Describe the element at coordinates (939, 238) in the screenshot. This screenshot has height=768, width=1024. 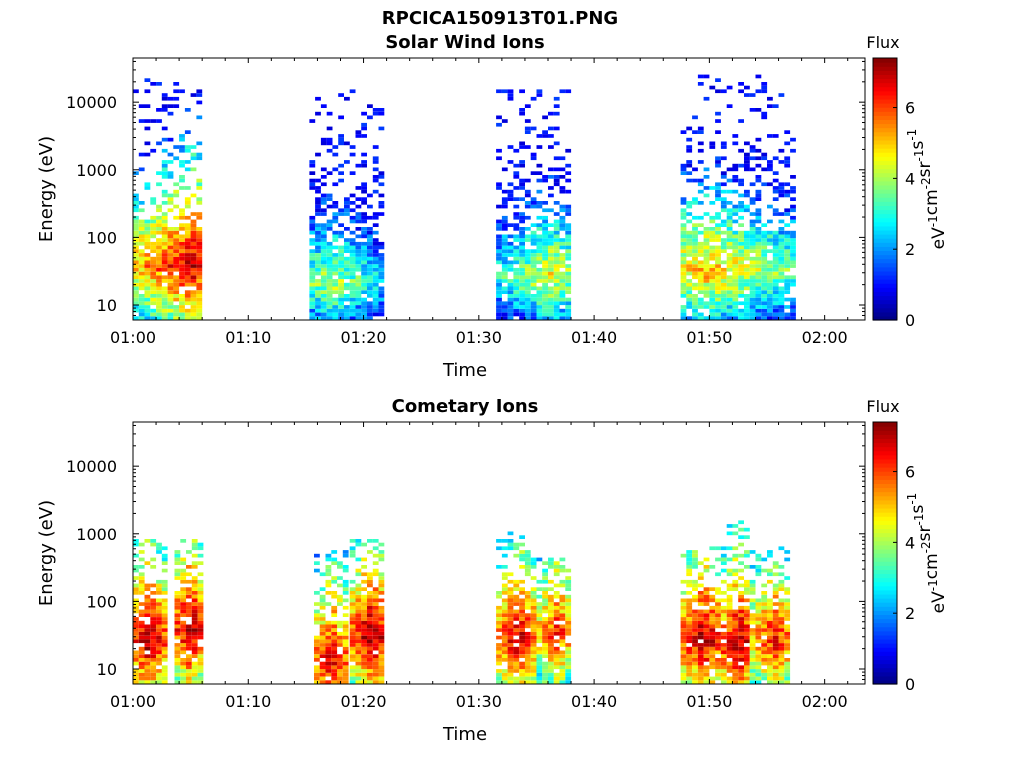
I see `unit-base: eV` at that location.